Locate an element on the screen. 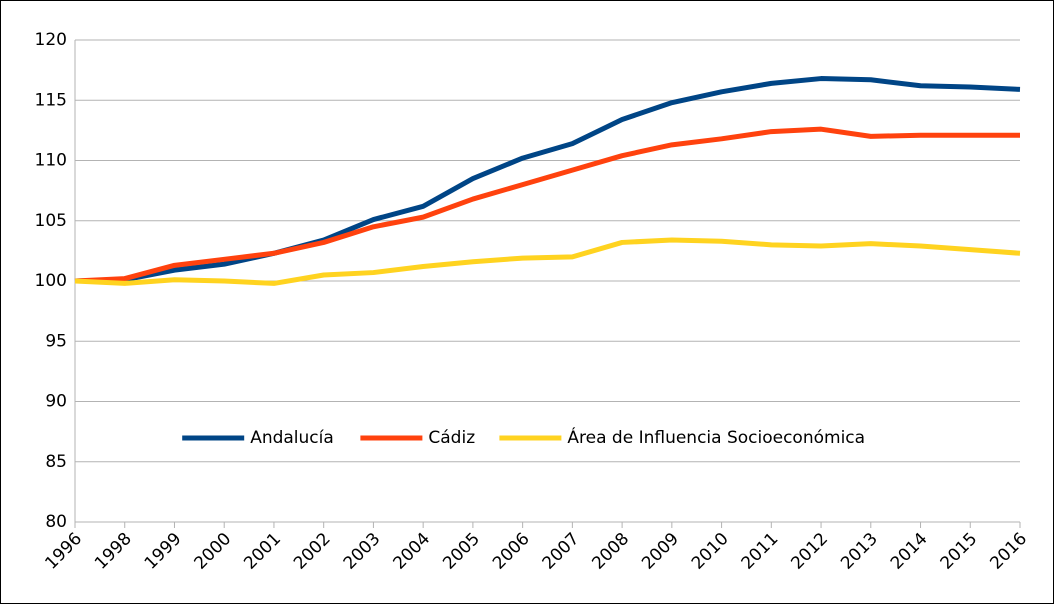 Image resolution: width=1054 pixels, height=604 pixels. y-tick-label: 95 is located at coordinates (56, 341).